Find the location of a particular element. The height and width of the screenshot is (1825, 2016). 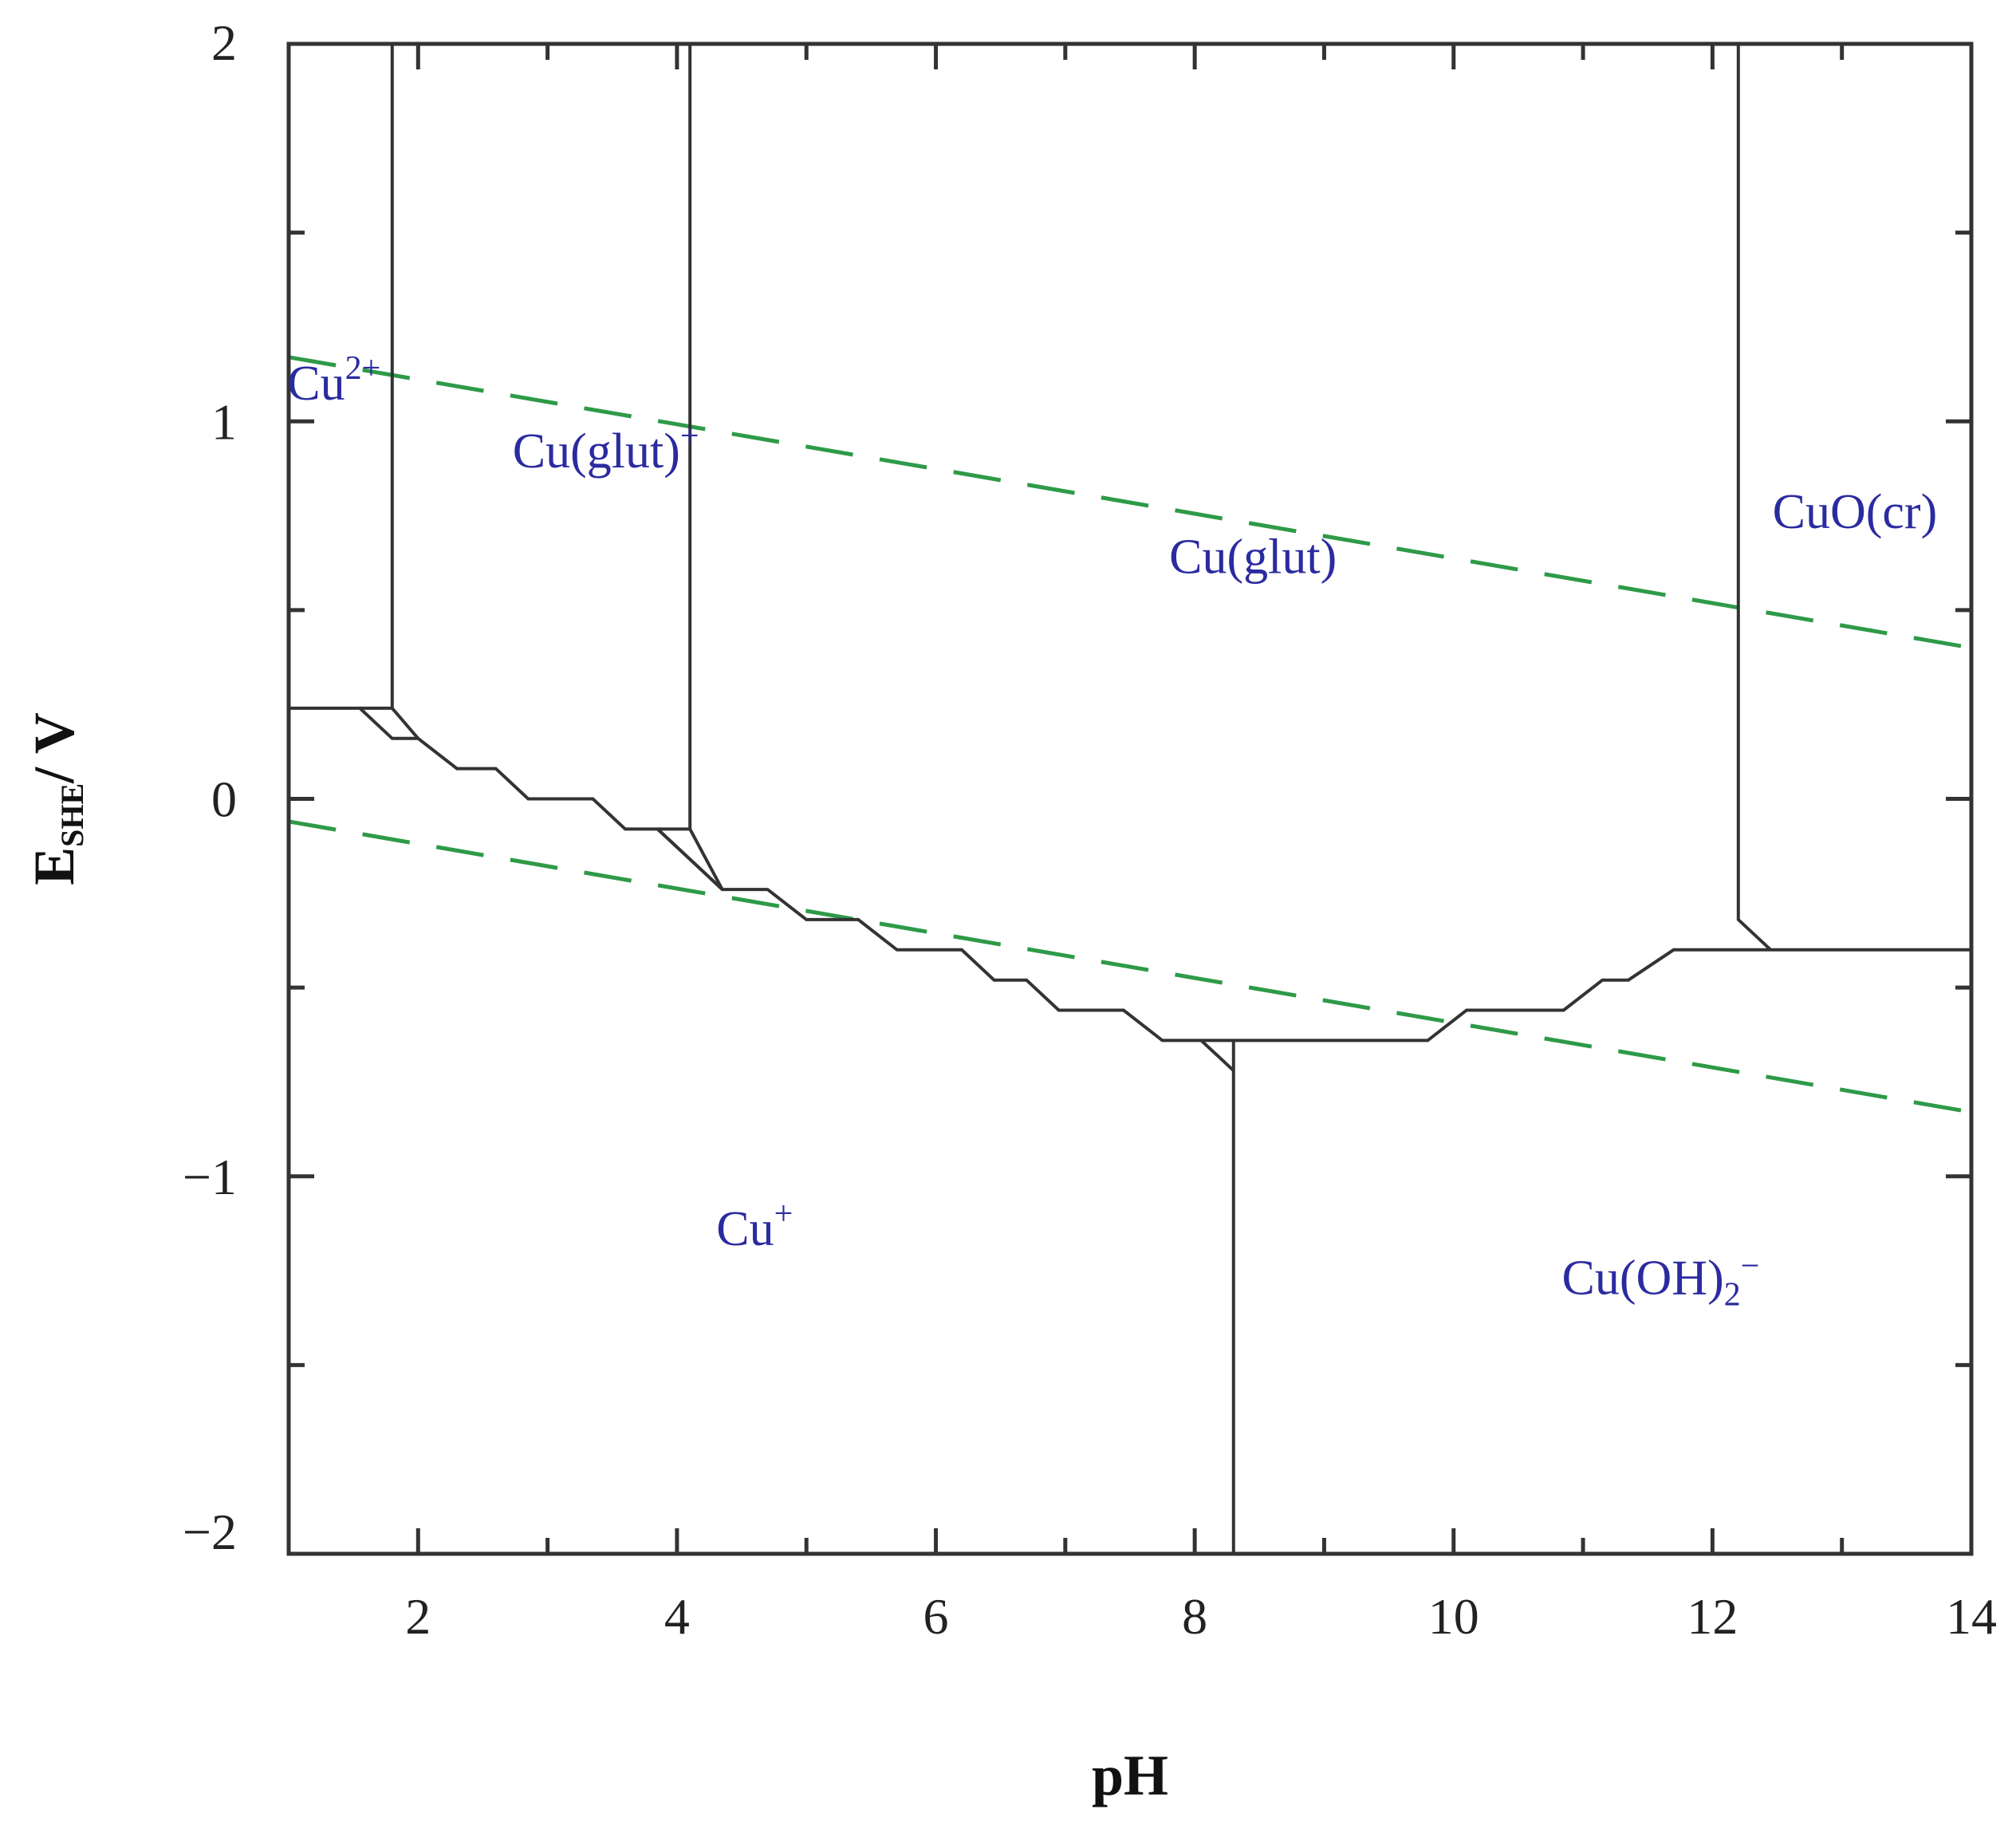

x-tick-label: 14 is located at coordinates (1971, 1616).